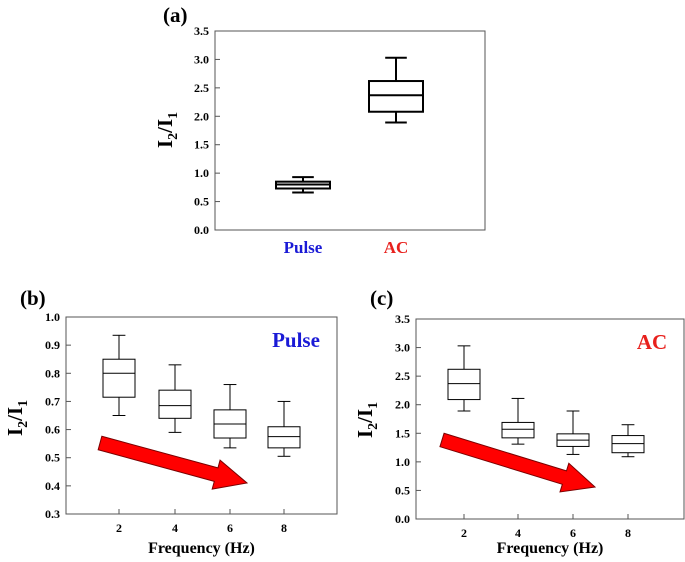 The image size is (685, 562). I want to click on y-tick-label: 0.4, so click(52, 486).